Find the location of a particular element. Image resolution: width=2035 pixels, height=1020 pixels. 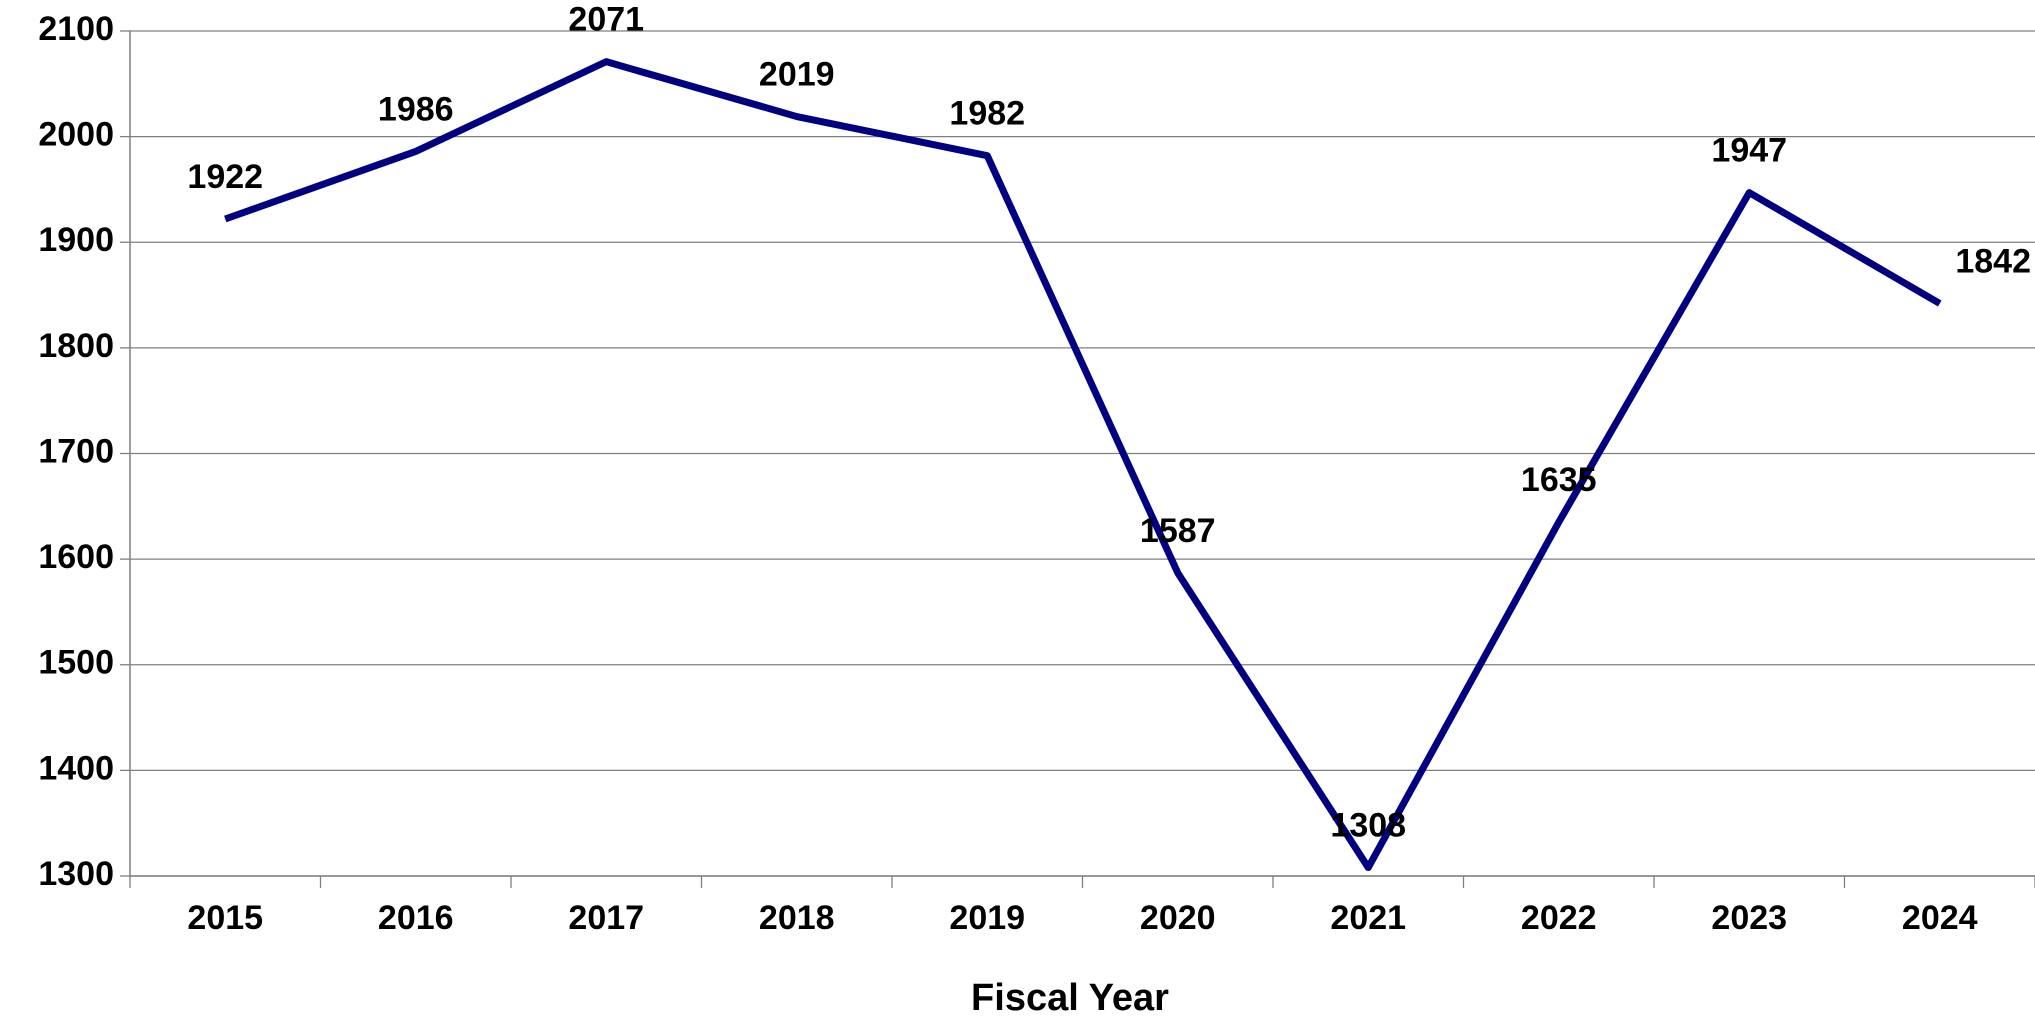

y-tick-label: 1700 is located at coordinates (76, 451).